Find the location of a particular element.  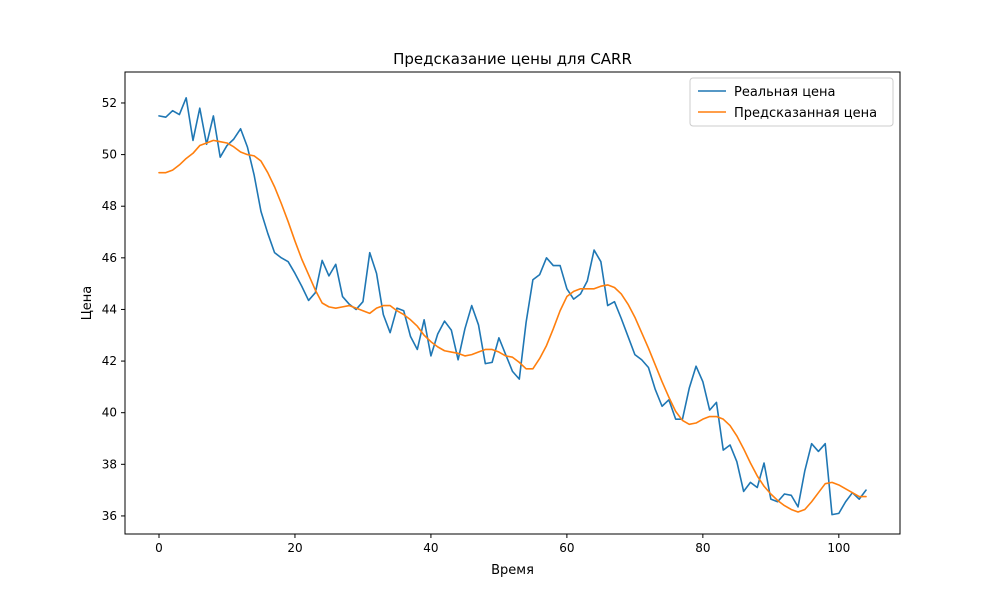

x-tick-label: 100 is located at coordinates (838, 548).